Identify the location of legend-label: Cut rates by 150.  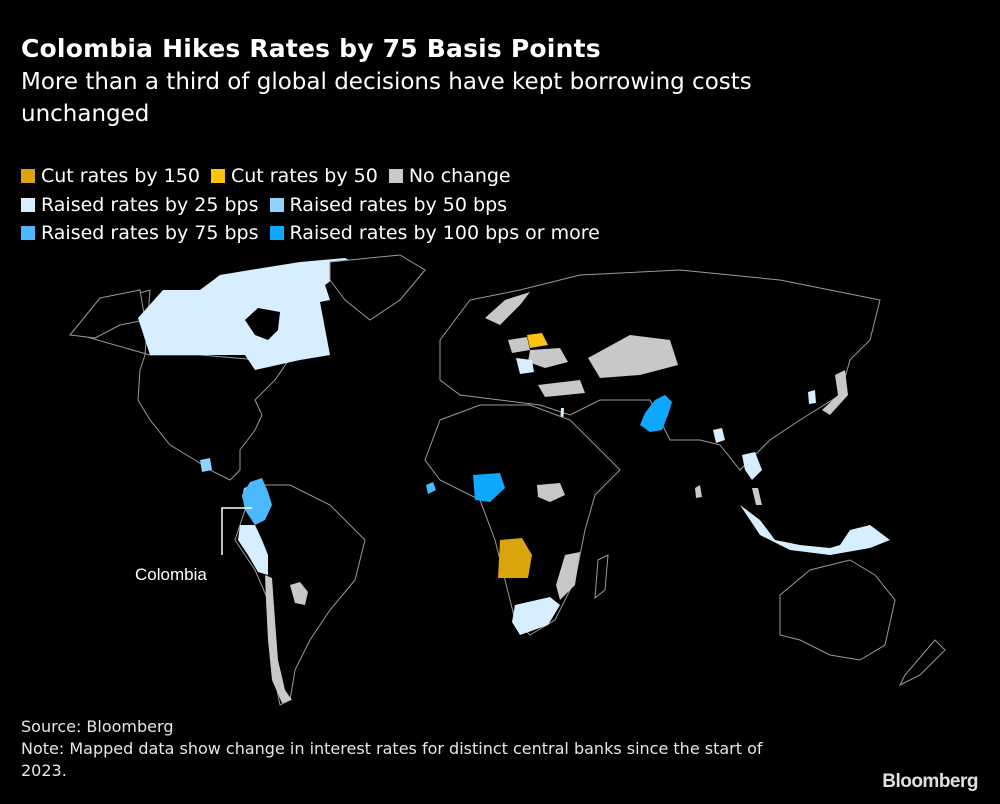
(120, 176).